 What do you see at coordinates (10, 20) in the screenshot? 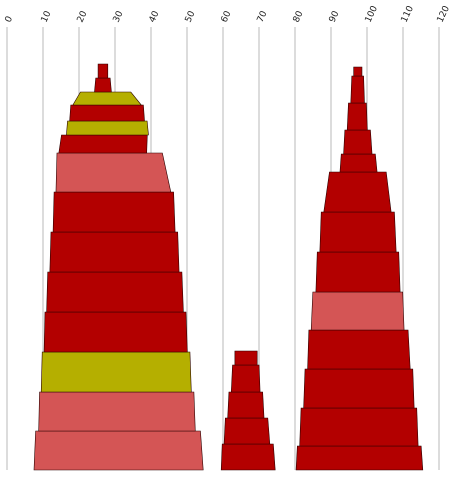
I see `x-tick-label: 0` at bounding box center [10, 20].